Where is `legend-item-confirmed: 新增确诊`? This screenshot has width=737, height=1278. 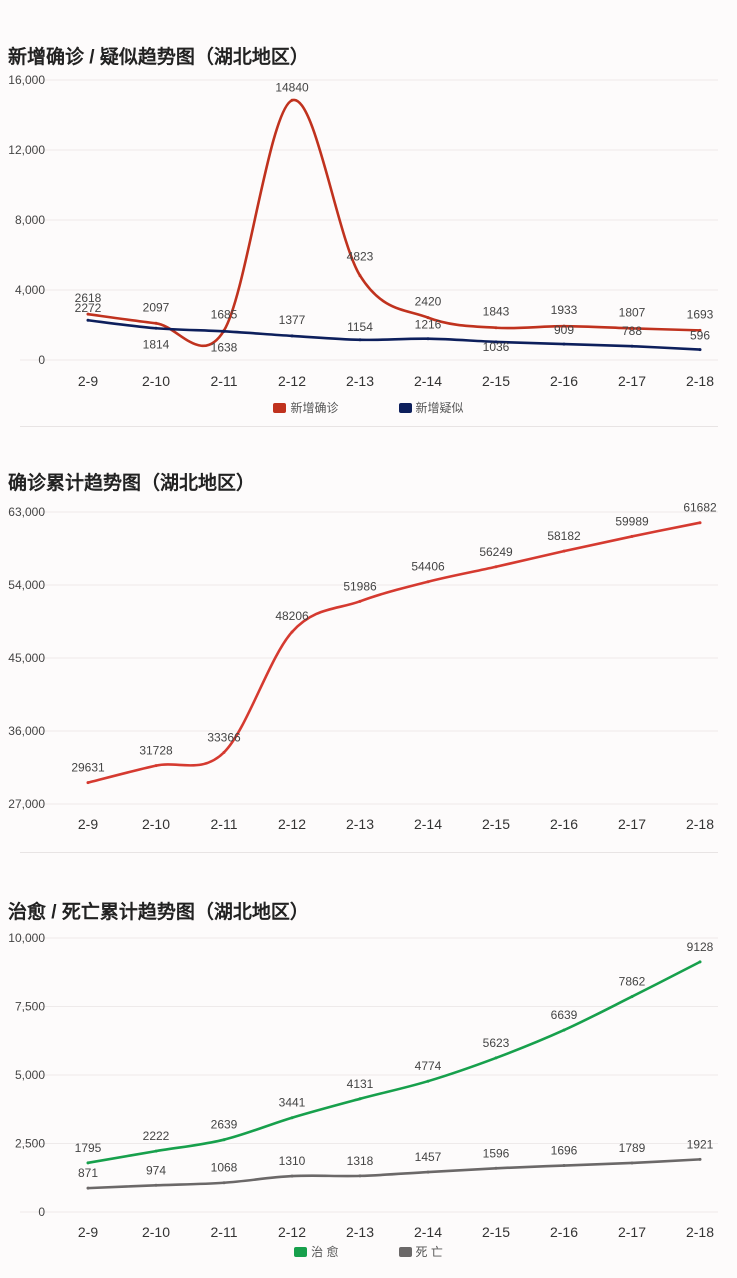
legend-item-confirmed: 新增确诊 is located at coordinates (306, 407).